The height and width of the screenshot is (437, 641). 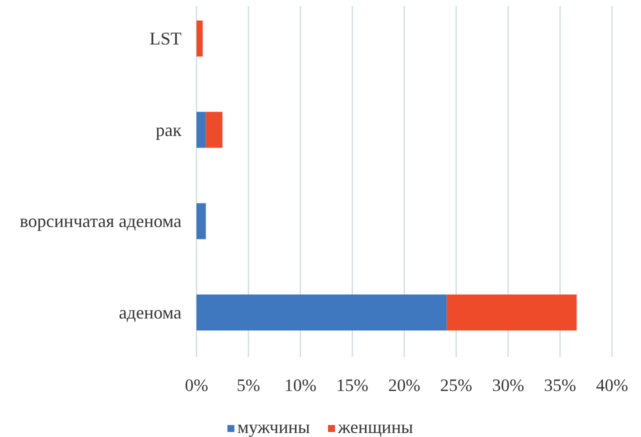 I want to click on x-tick-label: 40%, so click(x=612, y=385).